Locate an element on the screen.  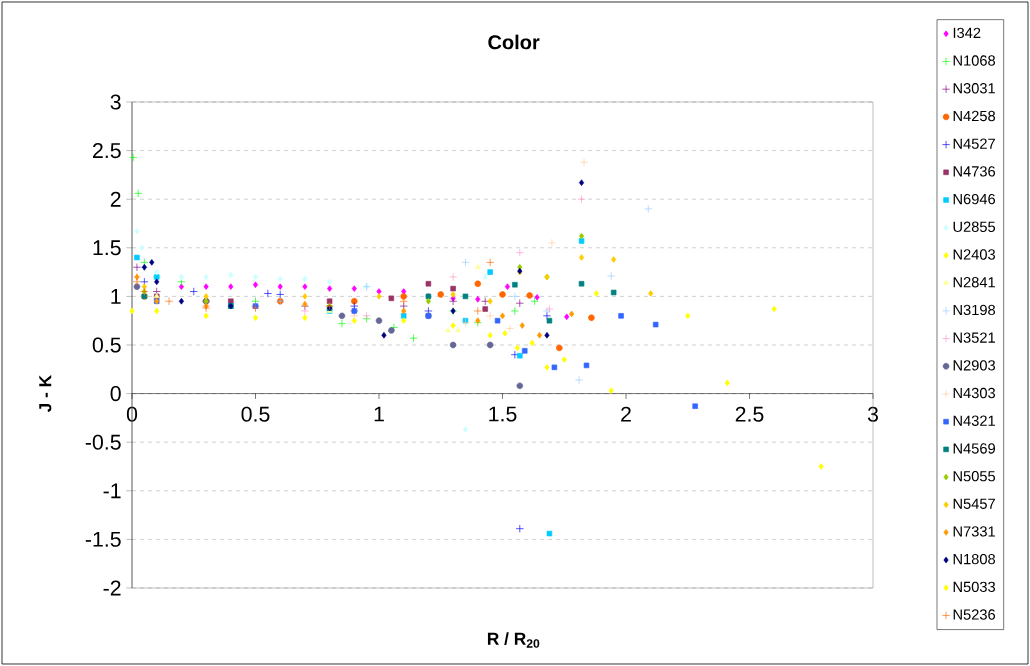
legend-label: N3031 is located at coordinates (974, 88).